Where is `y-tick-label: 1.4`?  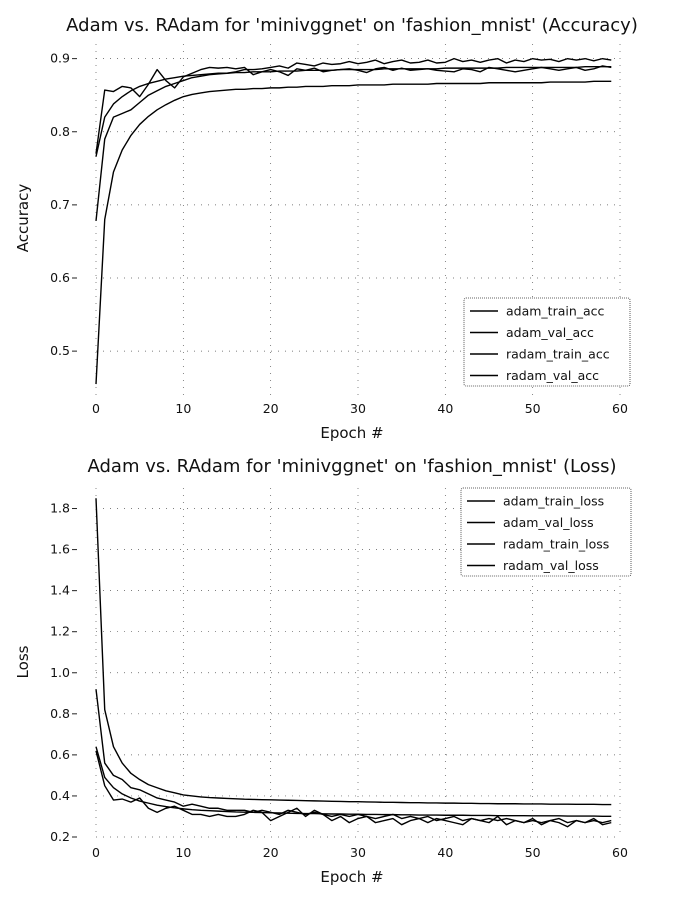
y-tick-label: 1.4 is located at coordinates (60, 590).